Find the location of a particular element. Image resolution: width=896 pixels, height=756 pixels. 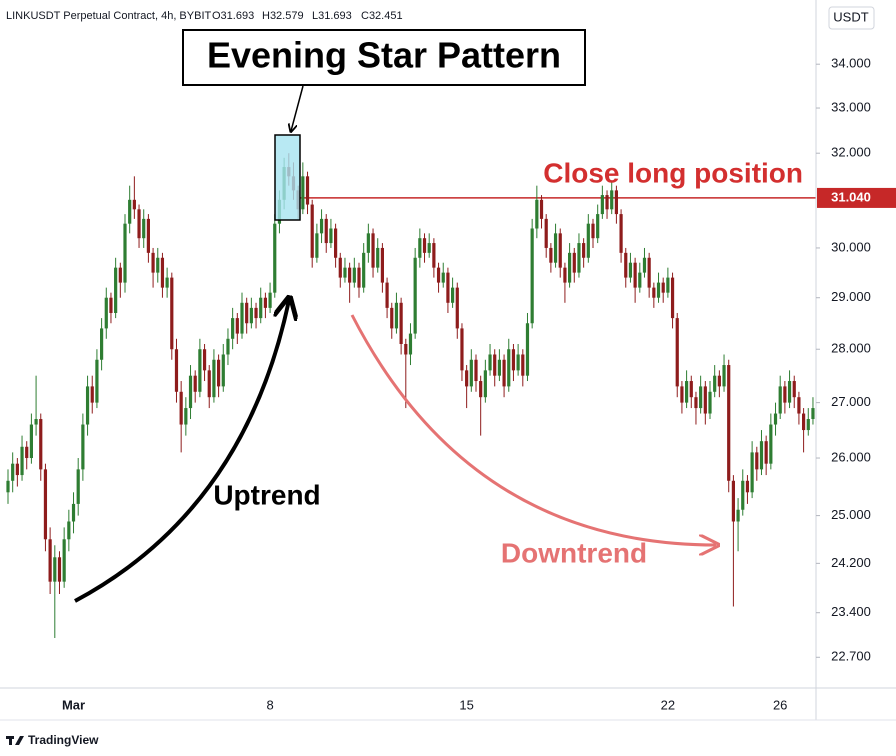

x-tick-label: 26 is located at coordinates (780, 704).